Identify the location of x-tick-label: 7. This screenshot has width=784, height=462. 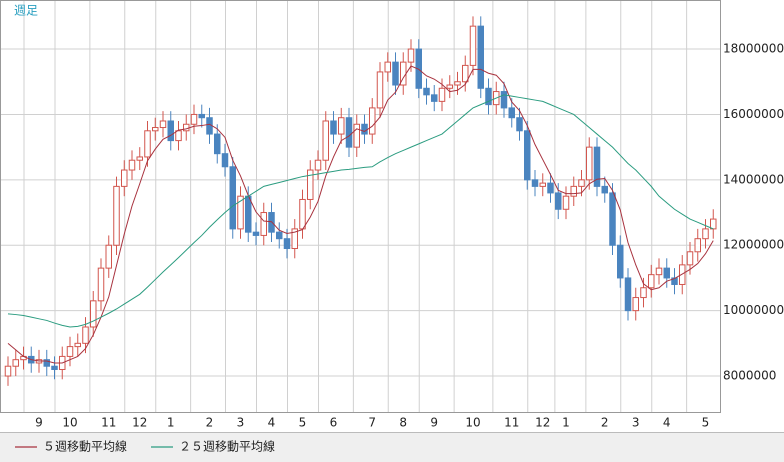
(372, 423).